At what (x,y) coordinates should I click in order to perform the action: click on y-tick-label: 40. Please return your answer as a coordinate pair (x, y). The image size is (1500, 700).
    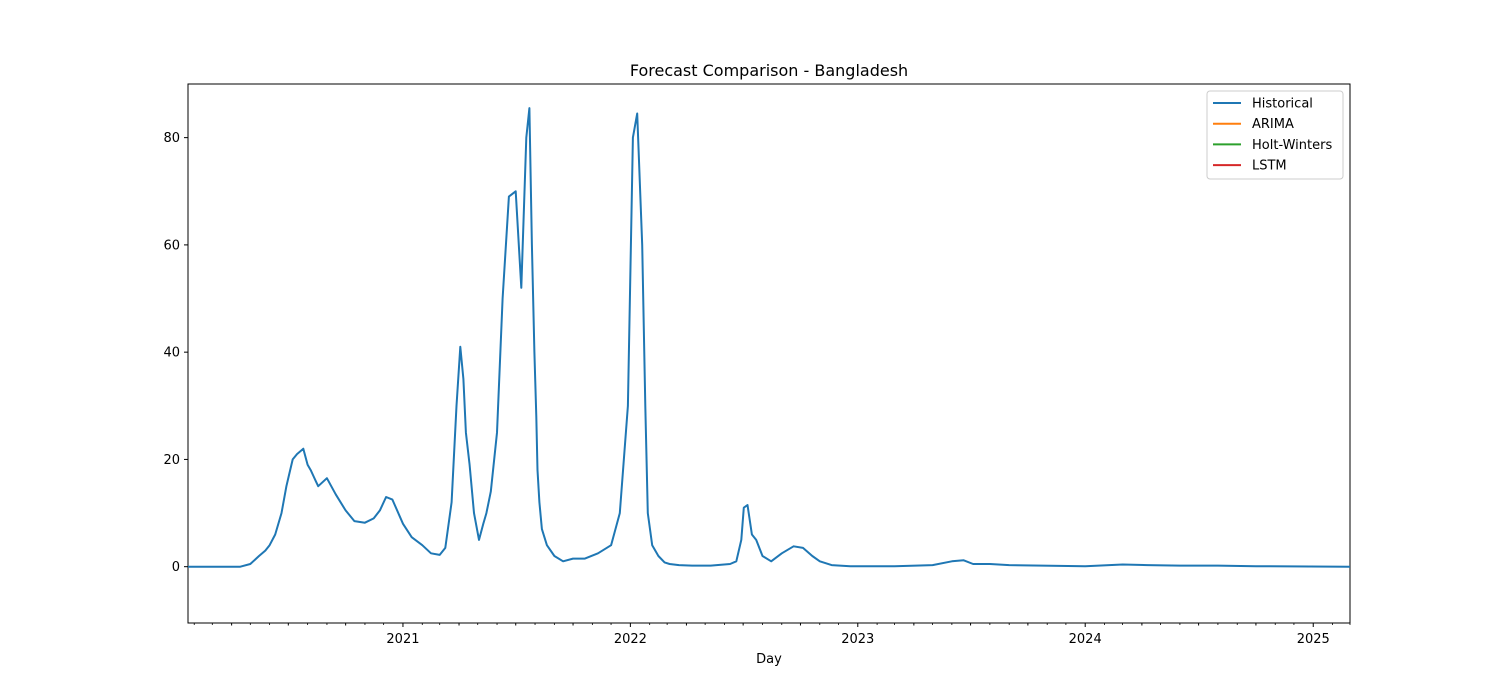
    Looking at the image, I should click on (171, 353).